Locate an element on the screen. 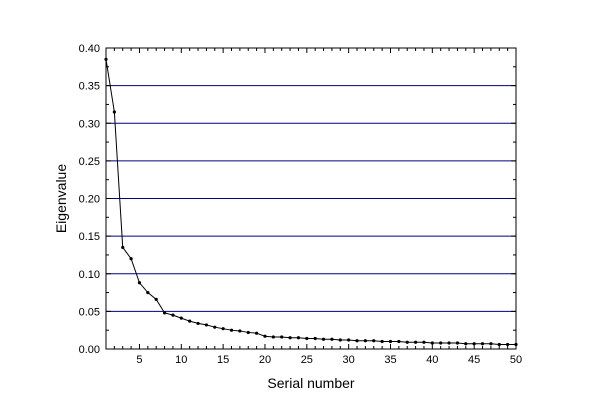 This screenshot has width=600, height=419. x-tick-label: 50 is located at coordinates (516, 360).